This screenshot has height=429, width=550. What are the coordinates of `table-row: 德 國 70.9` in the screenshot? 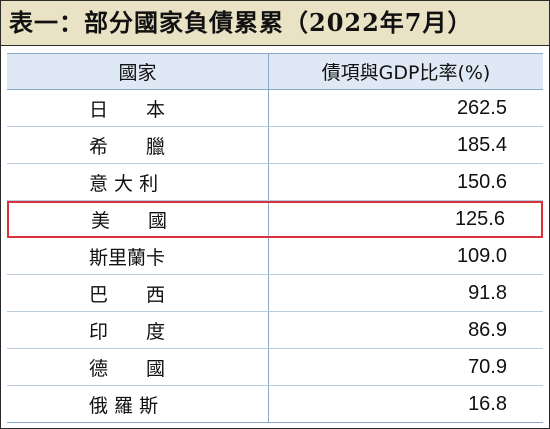 It's located at (275, 367).